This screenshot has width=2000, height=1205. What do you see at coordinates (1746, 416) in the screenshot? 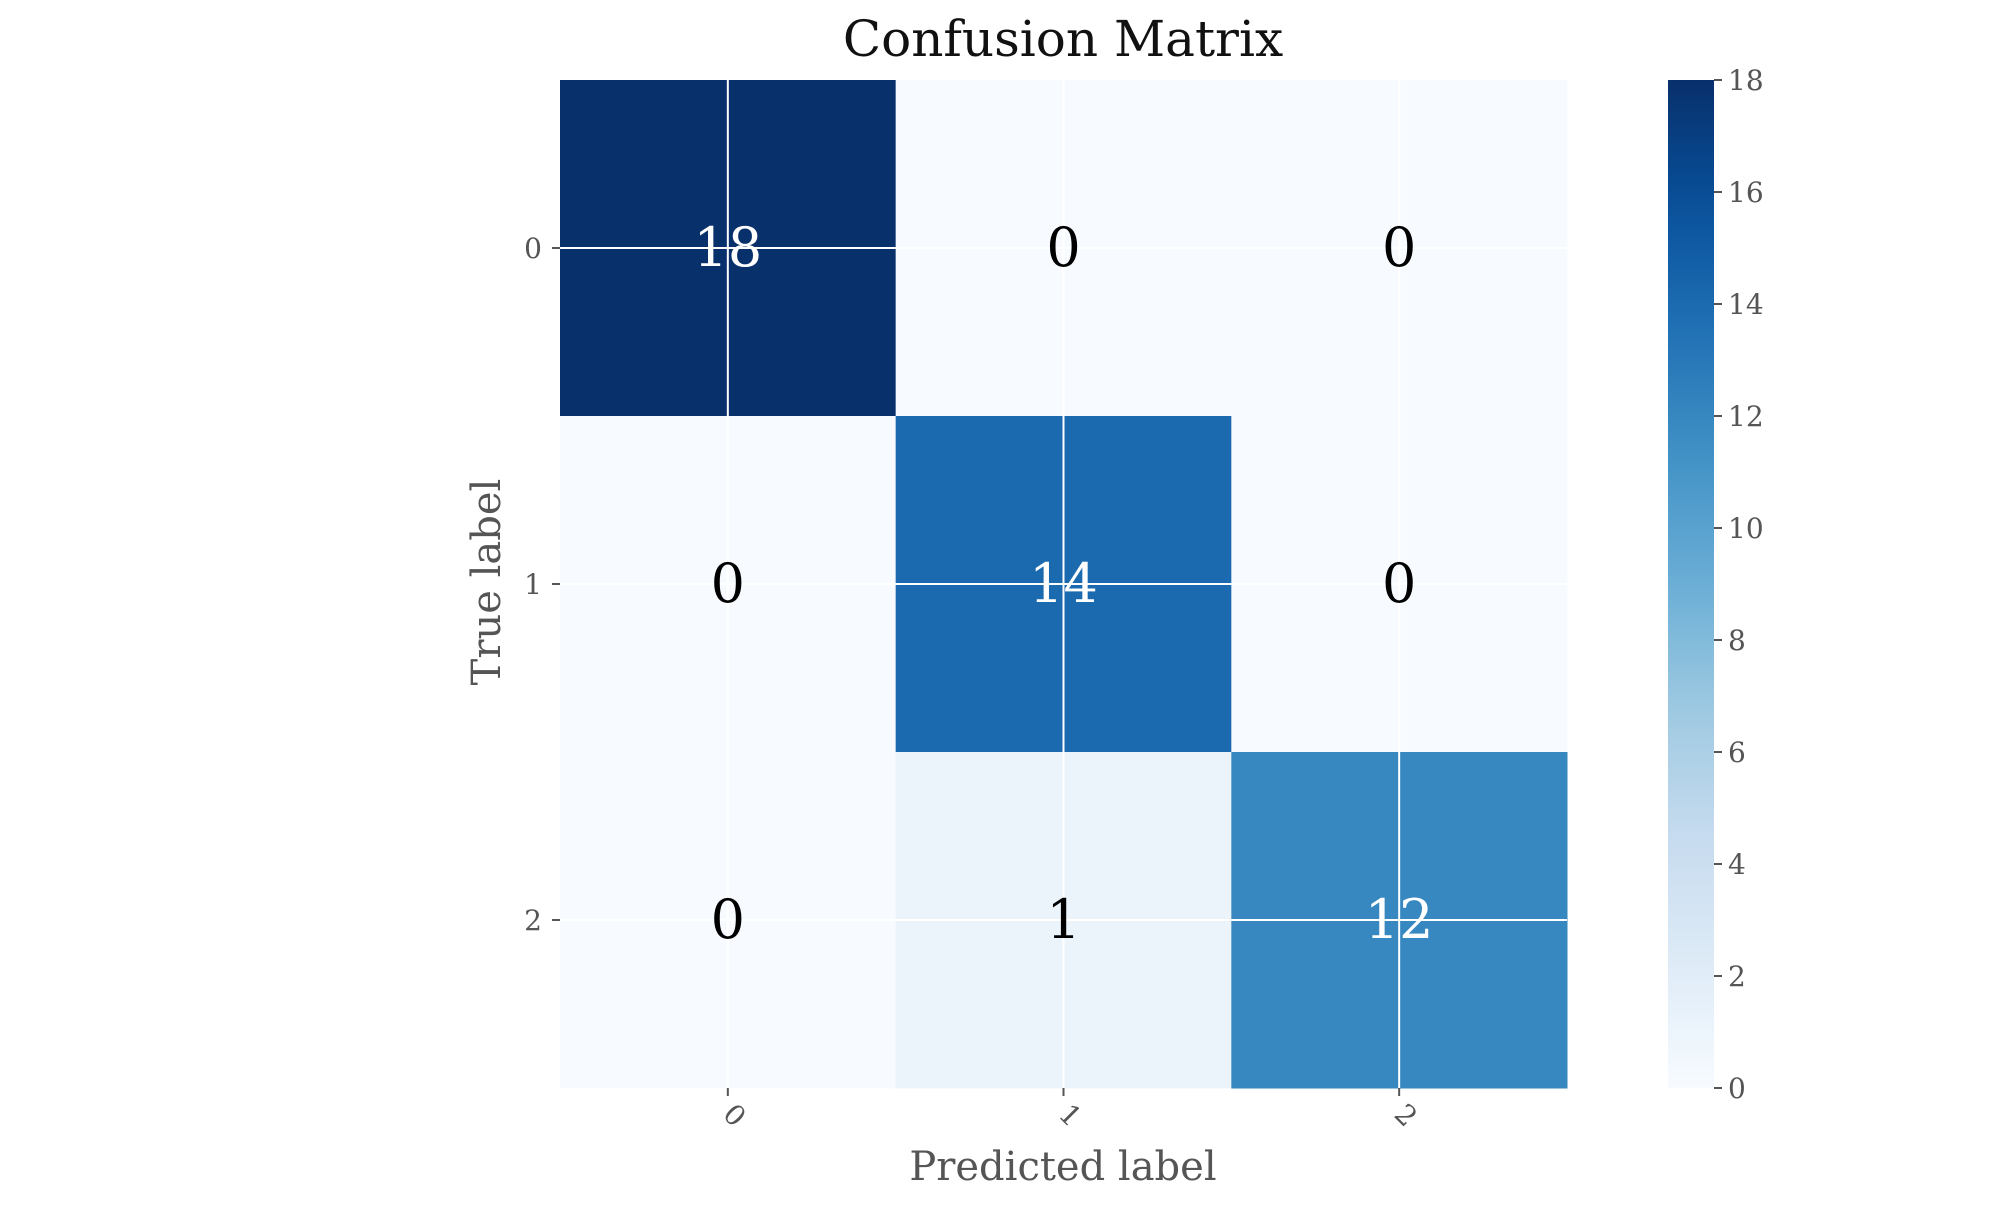
I see `colorbar-tick-label: 12` at bounding box center [1746, 416].